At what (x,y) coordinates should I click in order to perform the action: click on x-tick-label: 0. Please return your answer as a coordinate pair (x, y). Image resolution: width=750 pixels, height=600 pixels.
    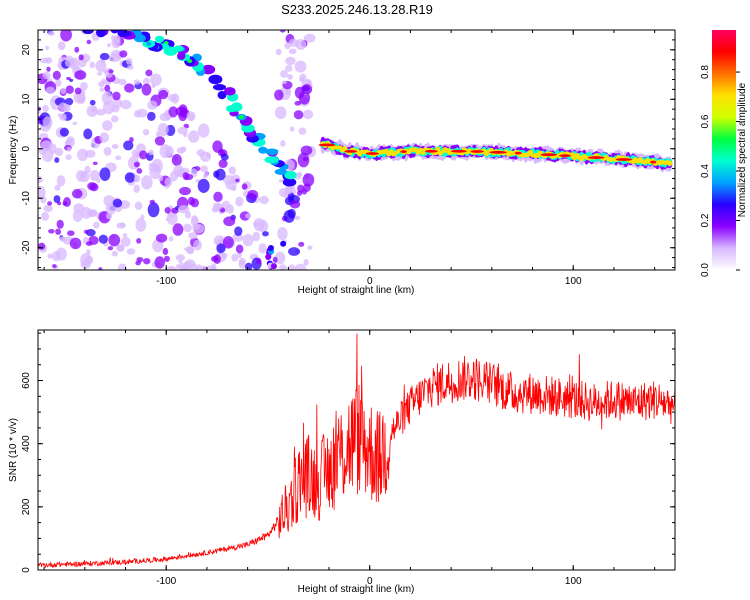
    Looking at the image, I should click on (370, 281).